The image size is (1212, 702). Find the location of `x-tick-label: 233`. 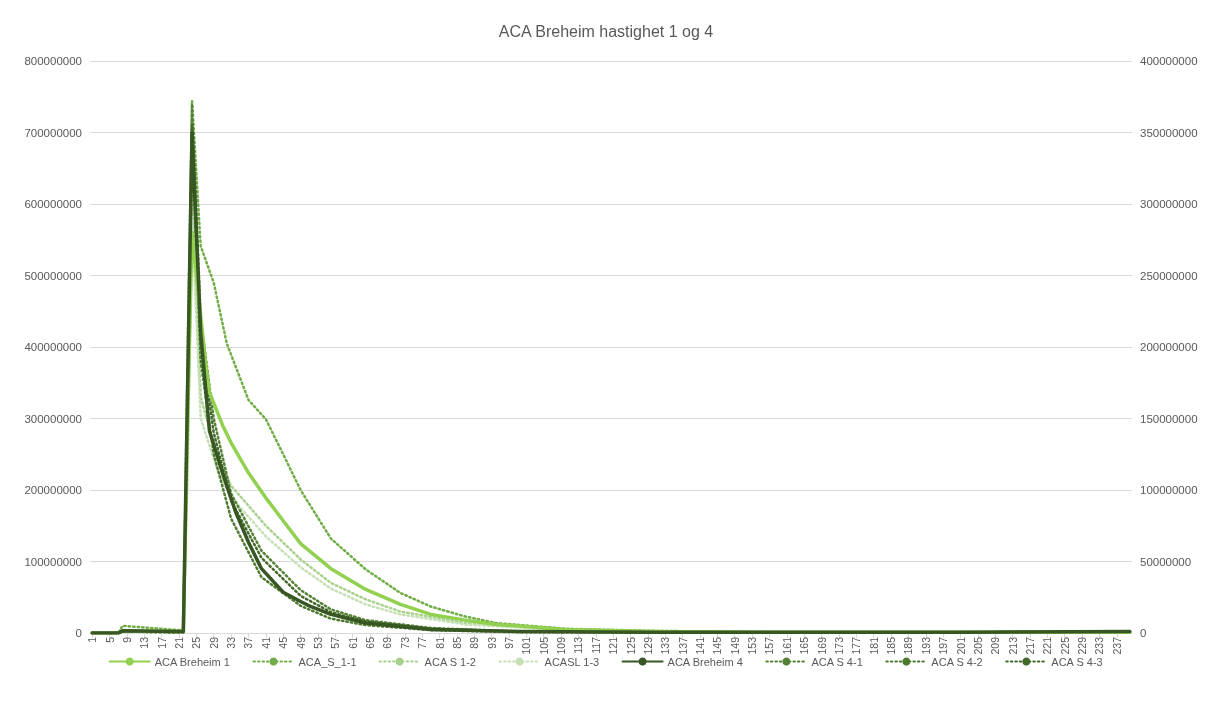

x-tick-label: 233 is located at coordinates (1099, 645).